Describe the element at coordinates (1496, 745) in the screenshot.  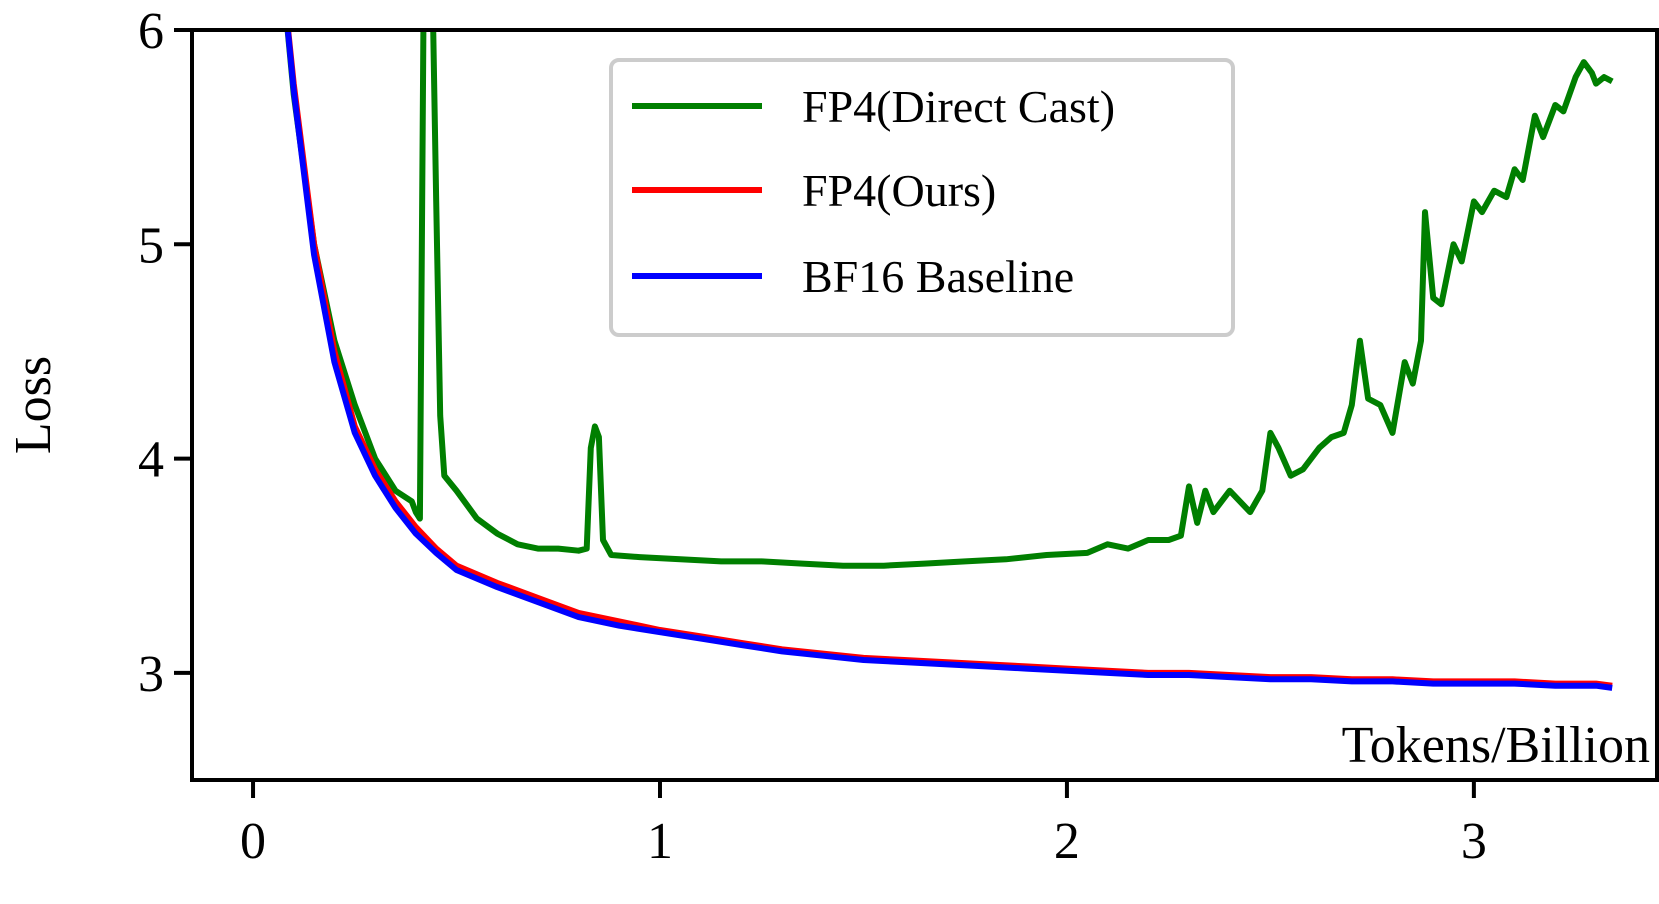
I see `x-axis-title: Tokens/Billion` at that location.